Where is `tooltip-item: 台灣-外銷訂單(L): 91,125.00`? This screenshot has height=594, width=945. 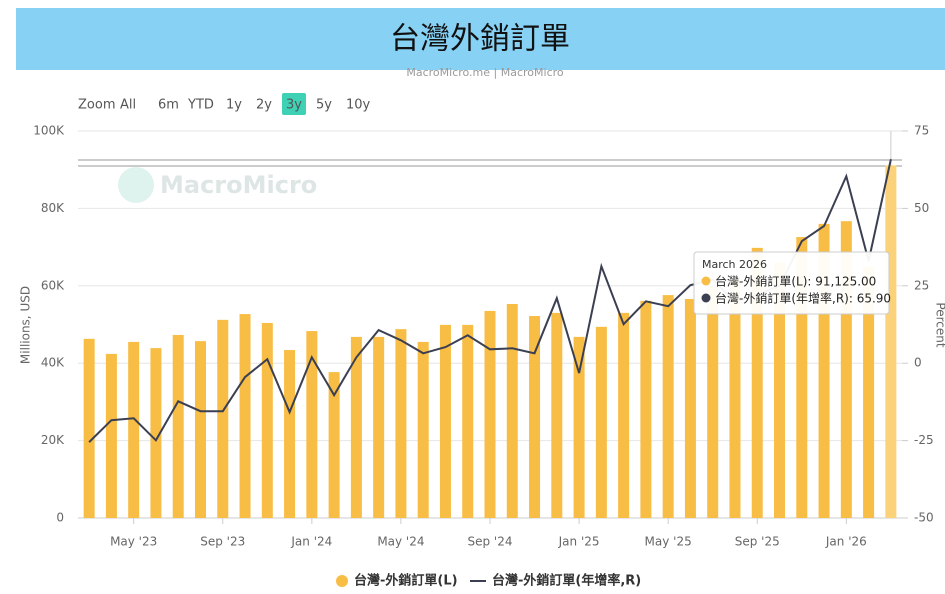
tooltip-item: 台灣-外銷訂單(L): 91,125.00 is located at coordinates (795, 281).